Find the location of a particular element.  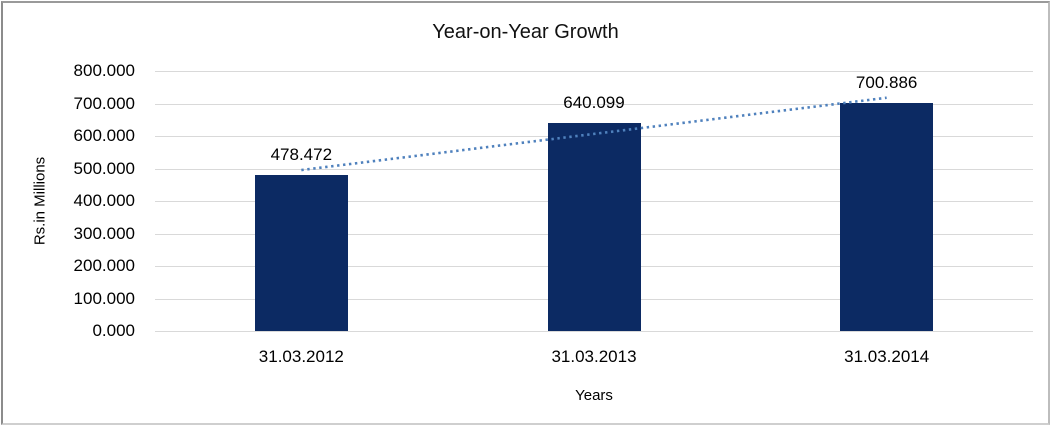

y-tick-label: 600.000 is located at coordinates (104, 135).